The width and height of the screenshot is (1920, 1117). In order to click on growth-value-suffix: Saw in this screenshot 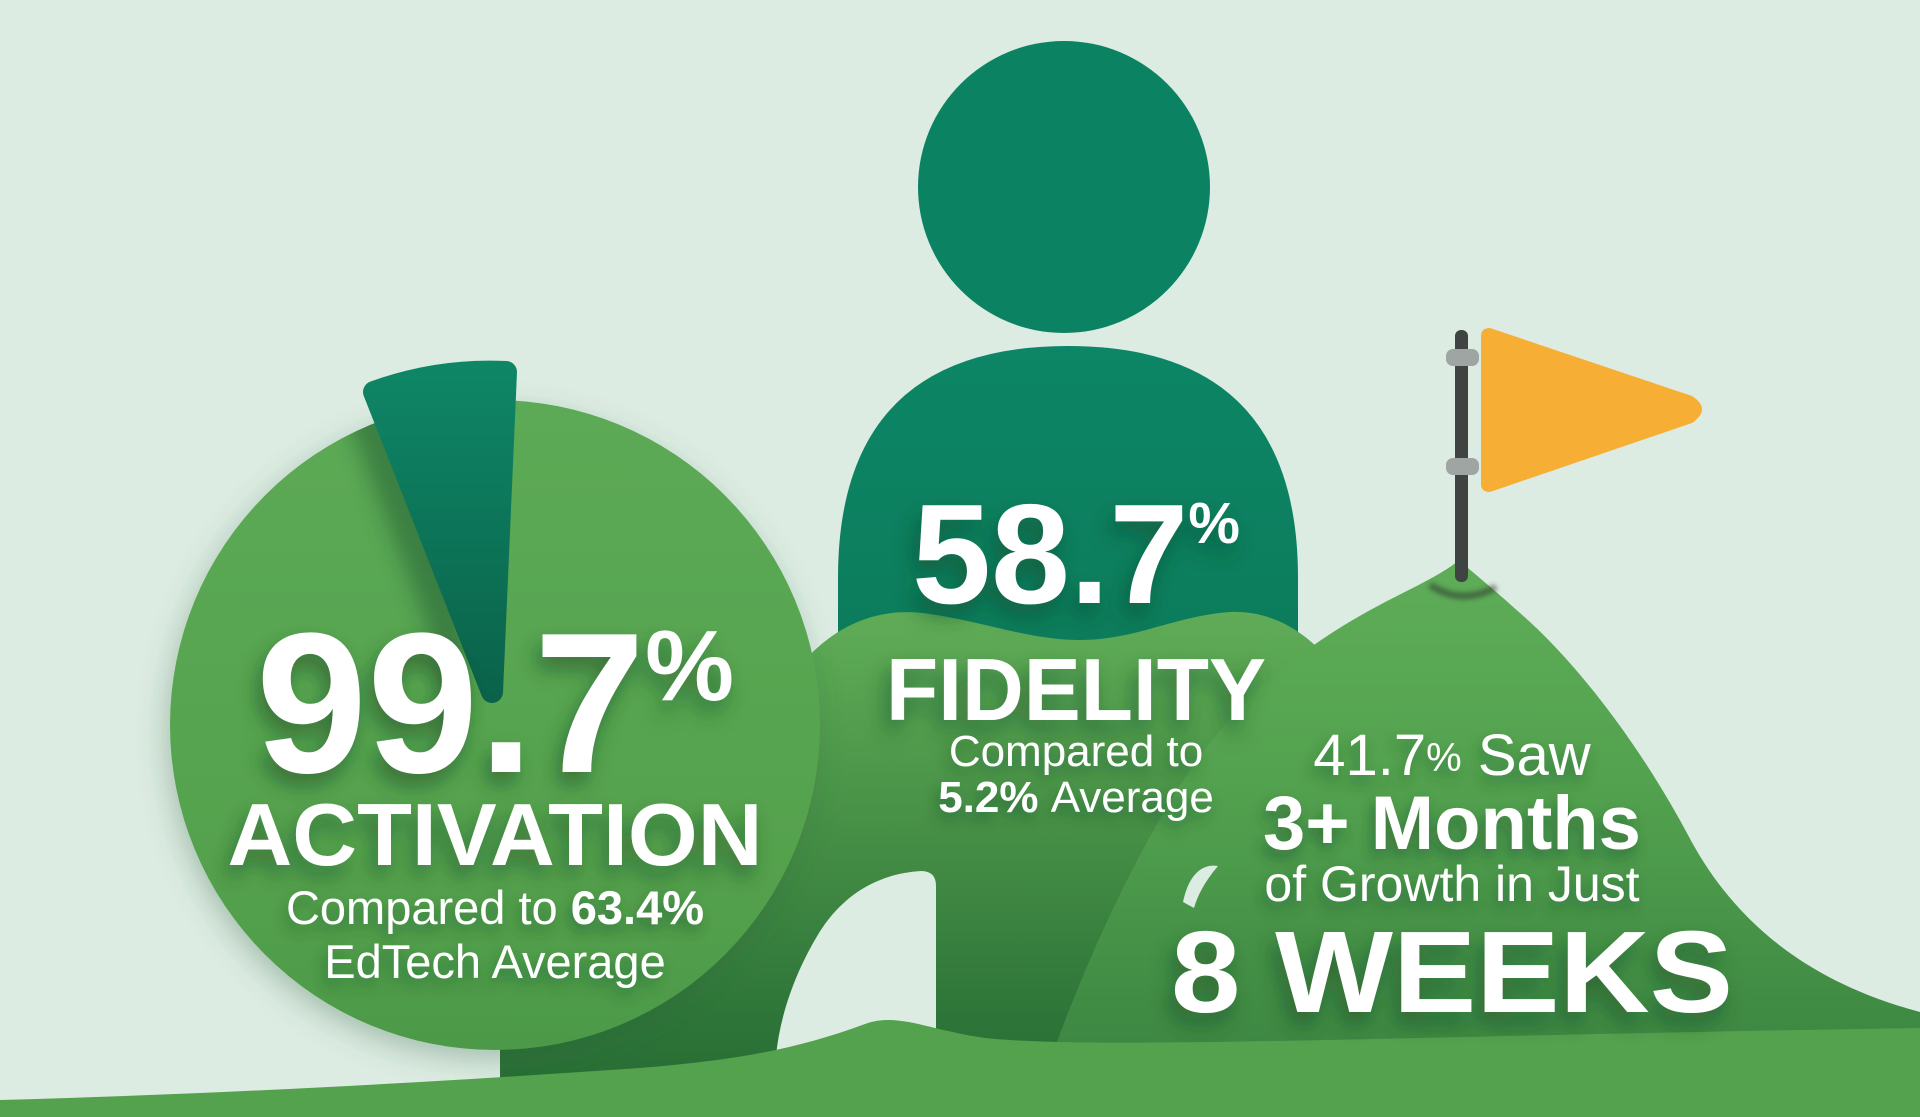, I will do `click(1527, 755)`.